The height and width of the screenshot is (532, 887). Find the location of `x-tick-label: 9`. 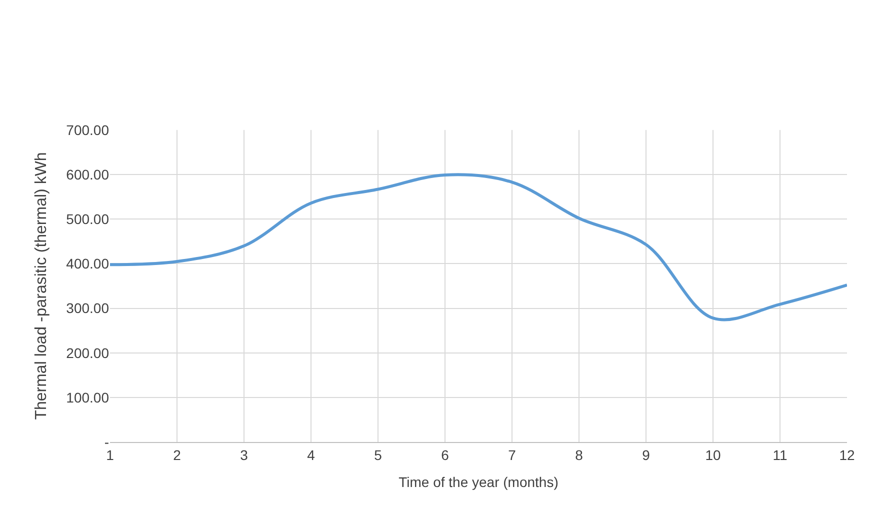

x-tick-label: 9 is located at coordinates (646, 454).